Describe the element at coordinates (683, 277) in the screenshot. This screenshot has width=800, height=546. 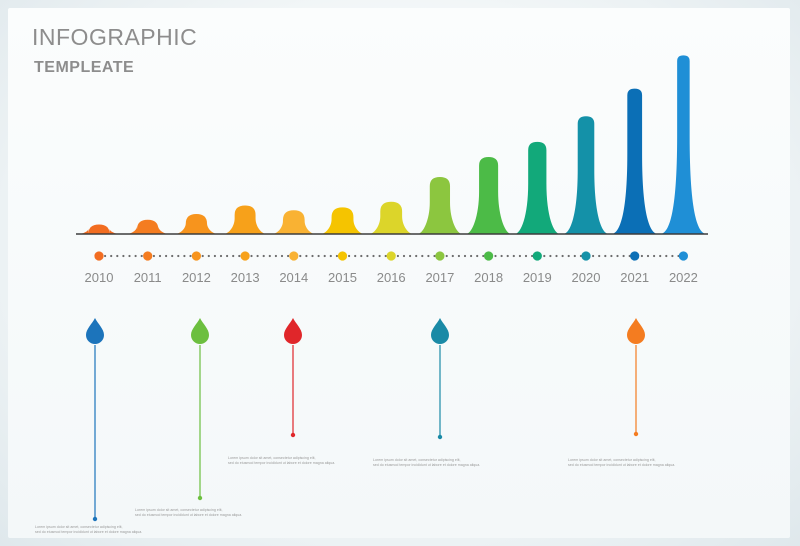
I see `year-label-2022: 2022` at that location.